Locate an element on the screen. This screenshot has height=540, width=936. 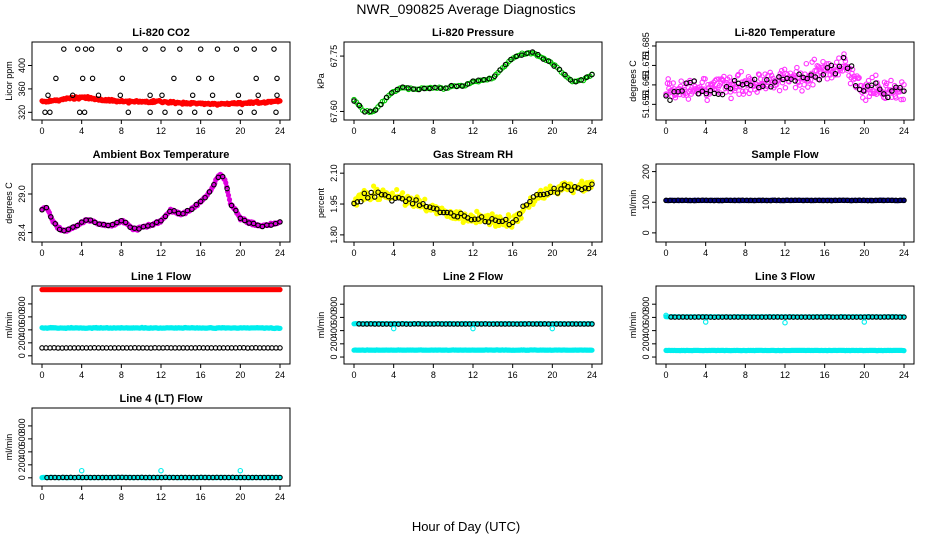
y-tick-label: 2.10 is located at coordinates (334, 173).